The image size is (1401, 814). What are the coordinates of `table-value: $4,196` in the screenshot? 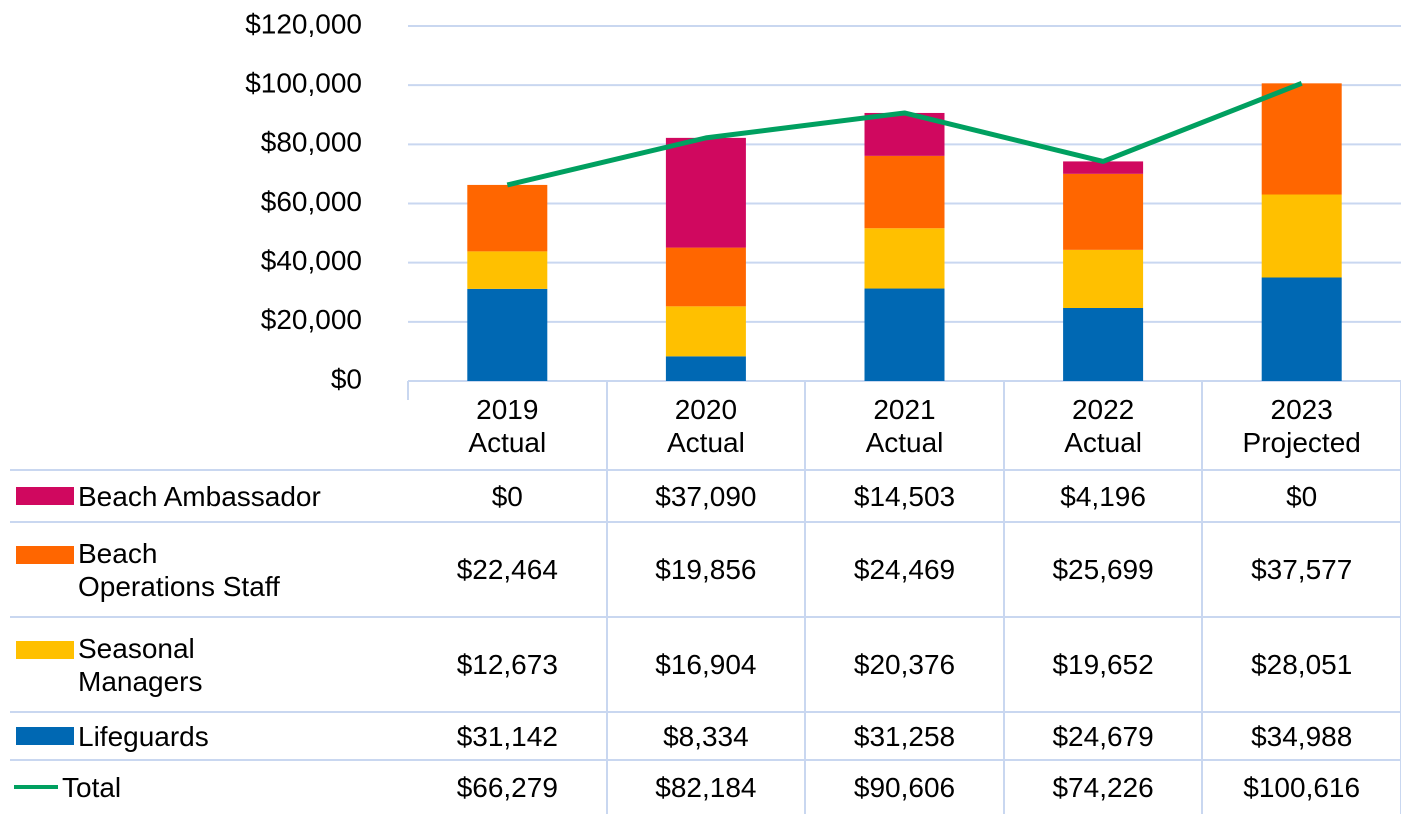 It's located at (1103, 496).